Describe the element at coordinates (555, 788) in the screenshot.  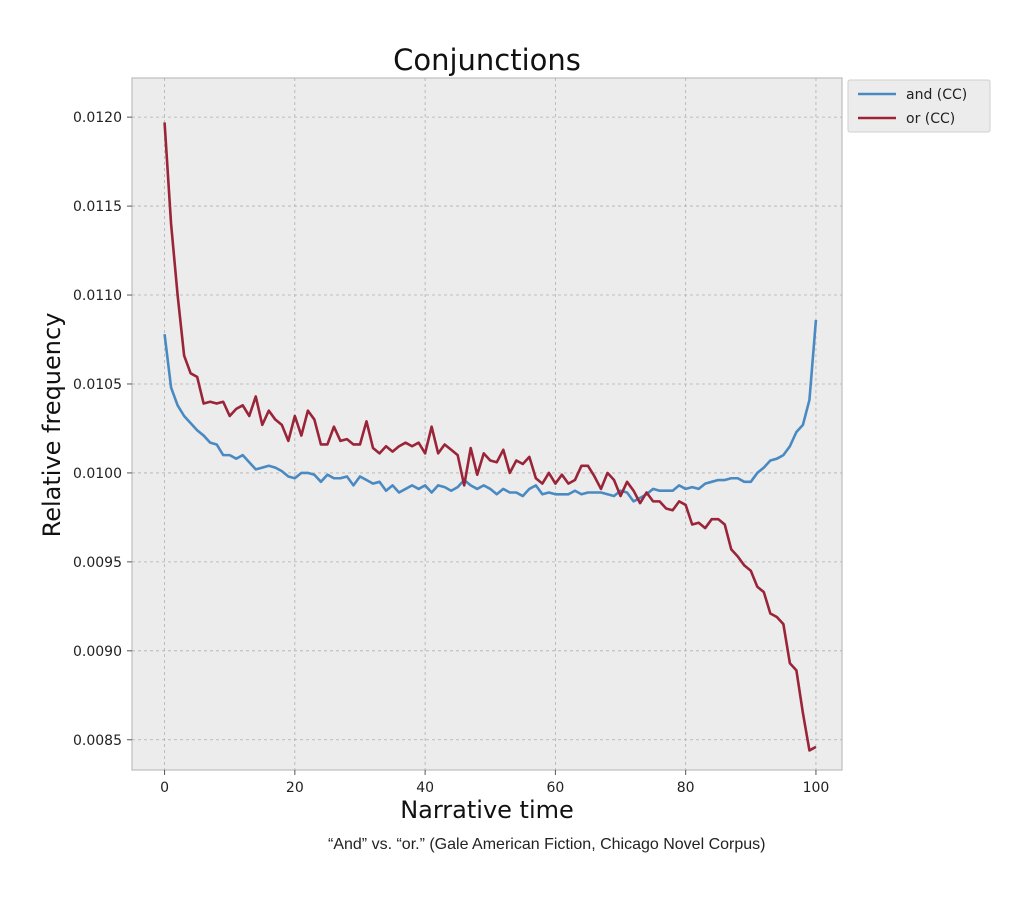
I see `x-tick-label: 60` at that location.